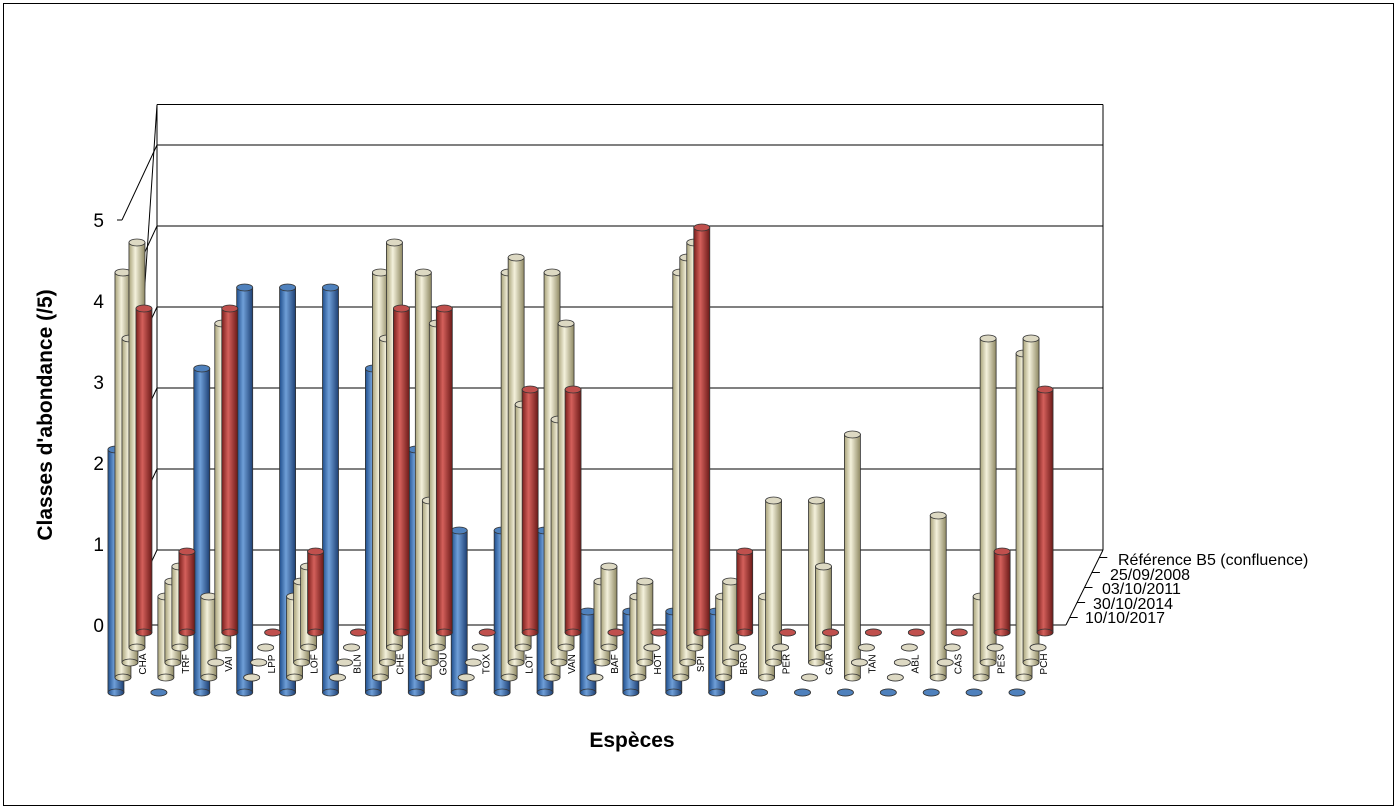 The height and width of the screenshot is (812, 1399). What do you see at coordinates (358, 663) in the screenshot?
I see `x-tick-label: BLN` at bounding box center [358, 663].